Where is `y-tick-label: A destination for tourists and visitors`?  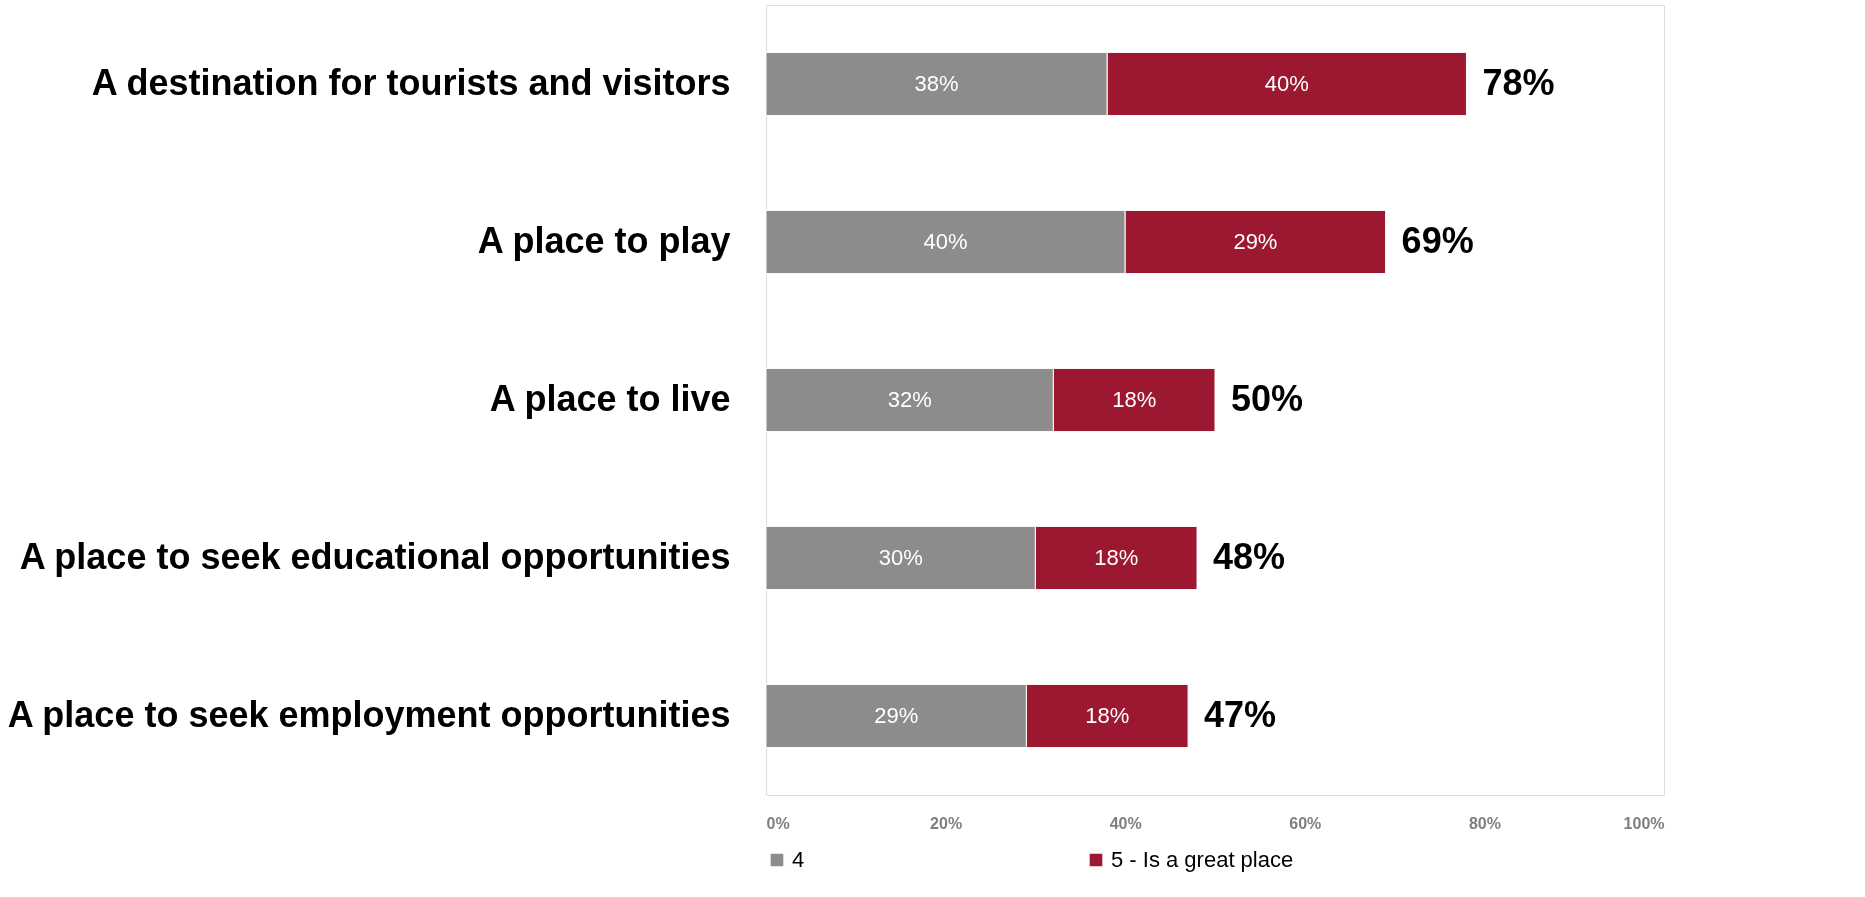 y-tick-label: A destination for tourists and visitors is located at coordinates (411, 82).